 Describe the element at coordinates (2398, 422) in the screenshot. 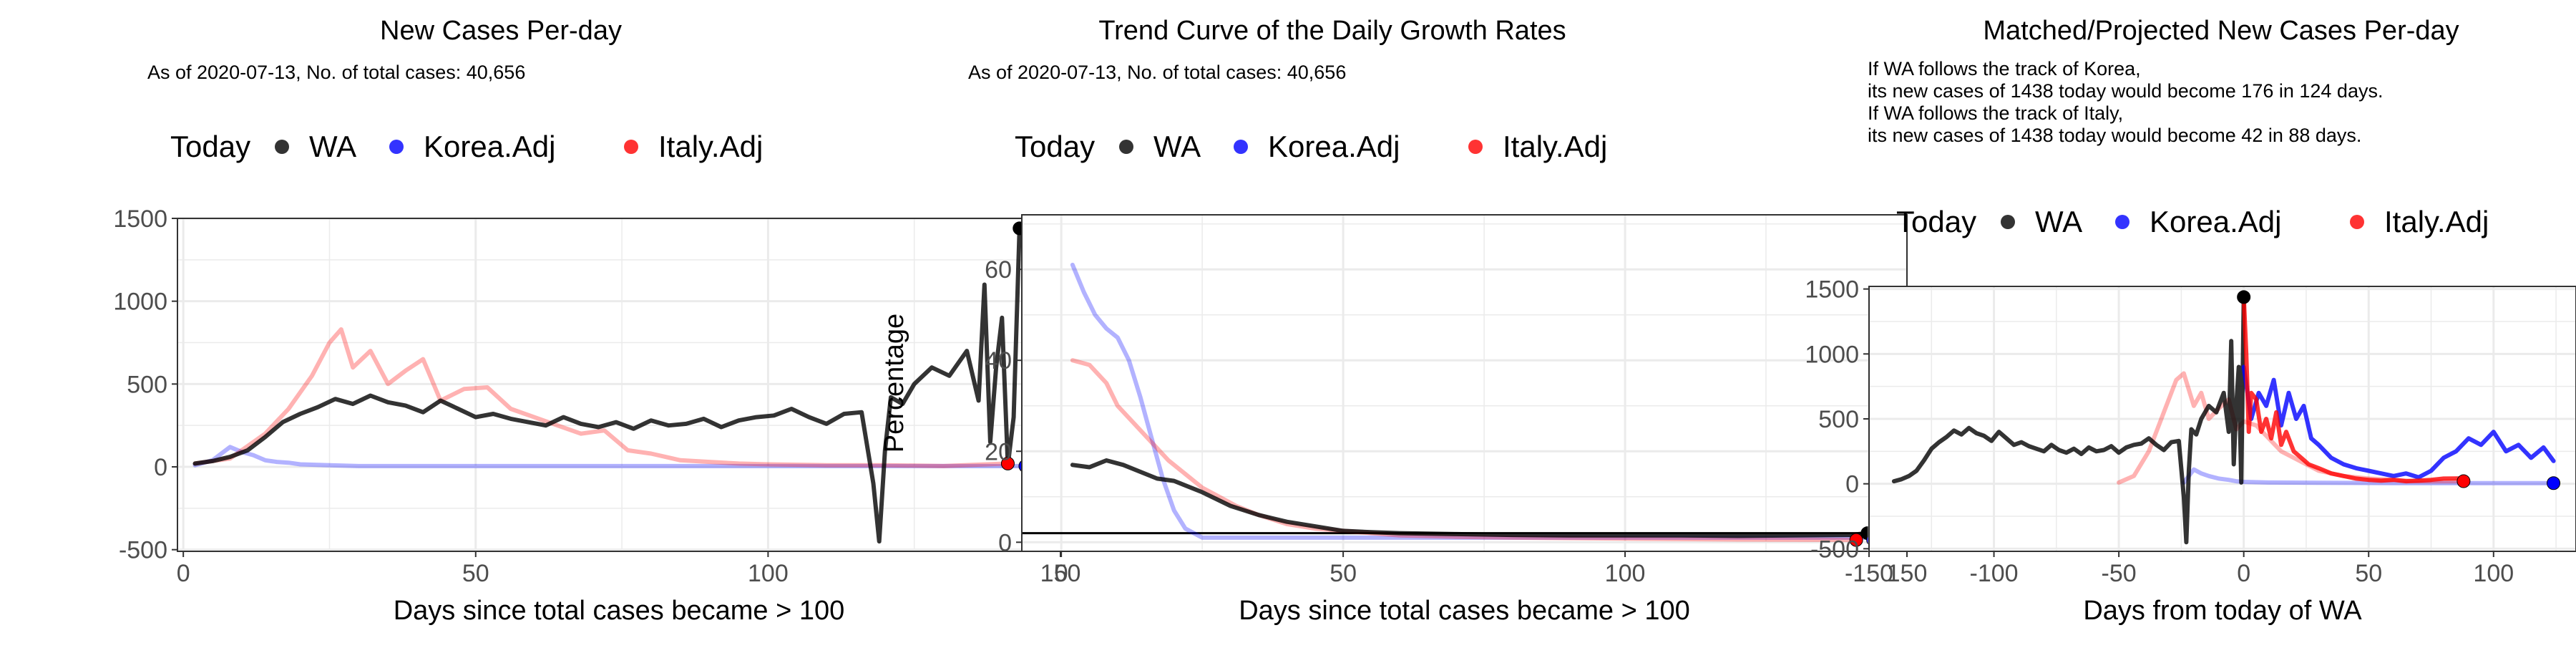

I see `series-line-korea-adj-projected-` at that location.